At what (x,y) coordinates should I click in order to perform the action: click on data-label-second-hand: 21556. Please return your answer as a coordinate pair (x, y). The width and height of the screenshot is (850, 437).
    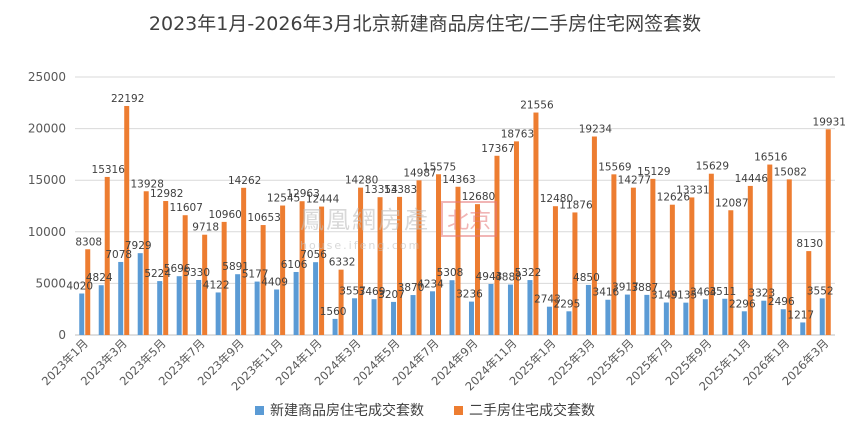
    Looking at the image, I should click on (537, 106).